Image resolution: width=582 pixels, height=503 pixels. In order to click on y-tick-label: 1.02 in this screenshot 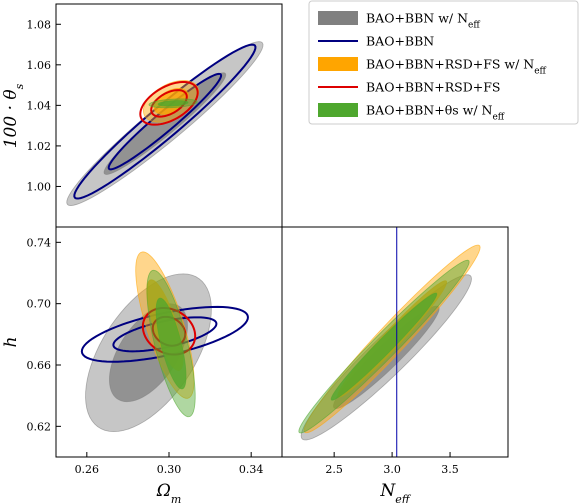, I will do `click(39, 146)`.